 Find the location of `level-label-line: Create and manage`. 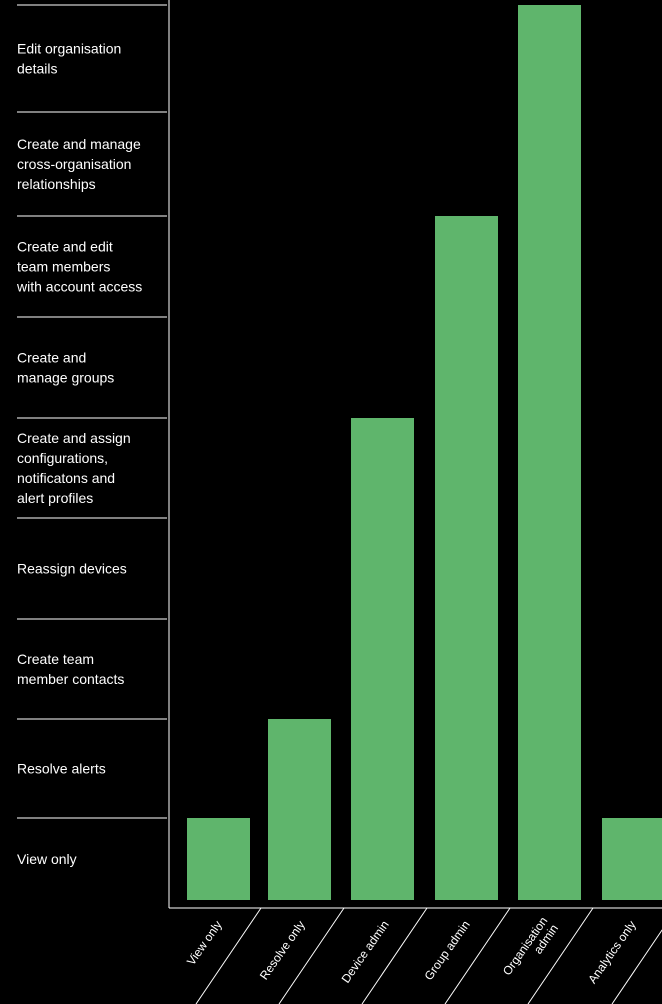

level-label-line: Create and manage is located at coordinates (79, 144).